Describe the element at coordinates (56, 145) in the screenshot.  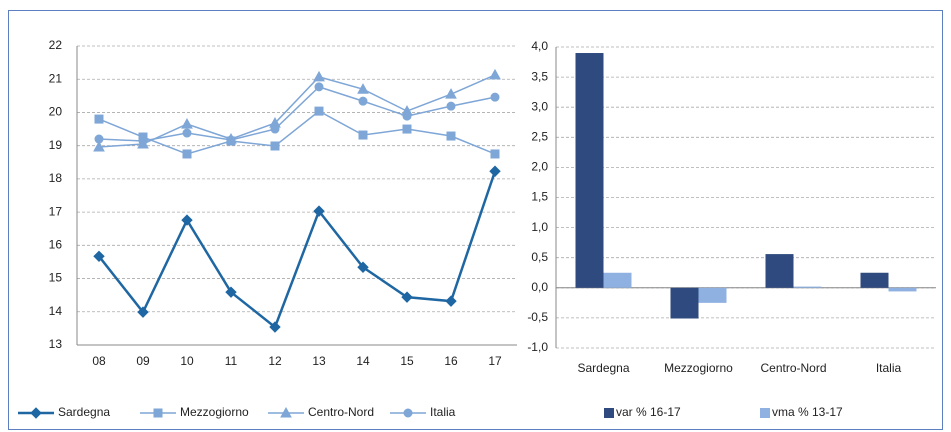
I see `y-tick-label: 19` at that location.